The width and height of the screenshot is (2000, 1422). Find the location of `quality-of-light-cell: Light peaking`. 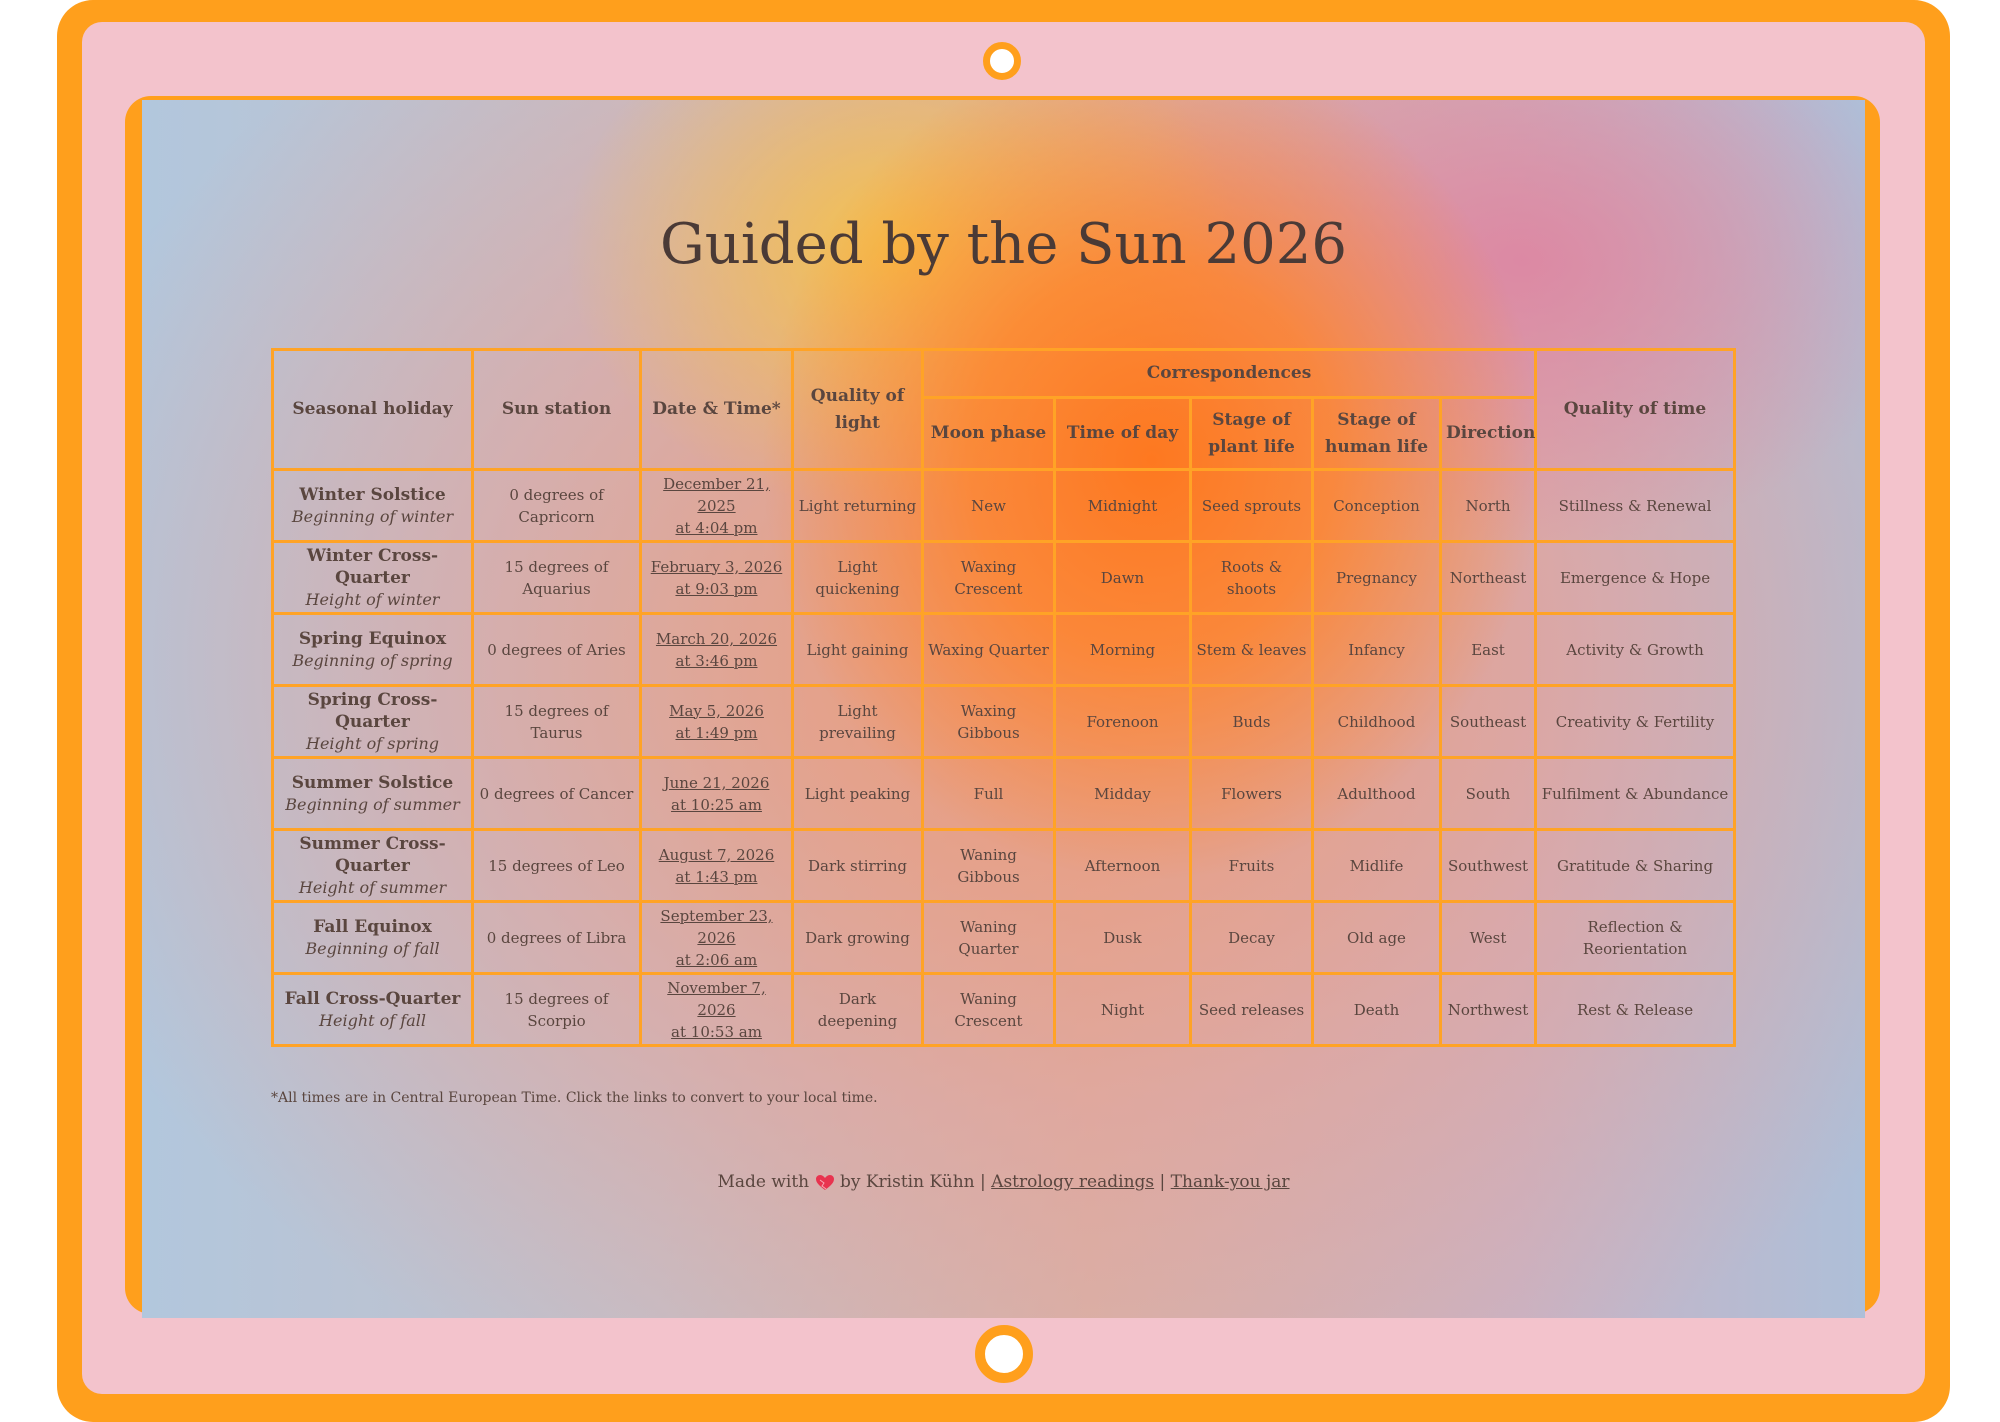

quality-of-light-cell: Light peaking is located at coordinates (857, 793).